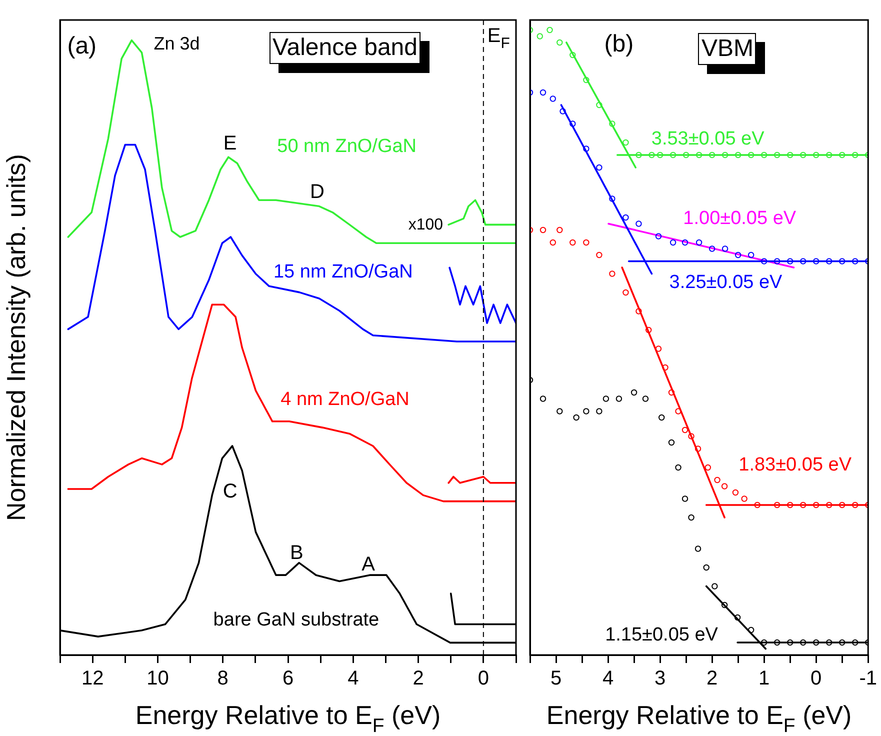  I want to click on x-tick-label: 10, so click(157, 679).